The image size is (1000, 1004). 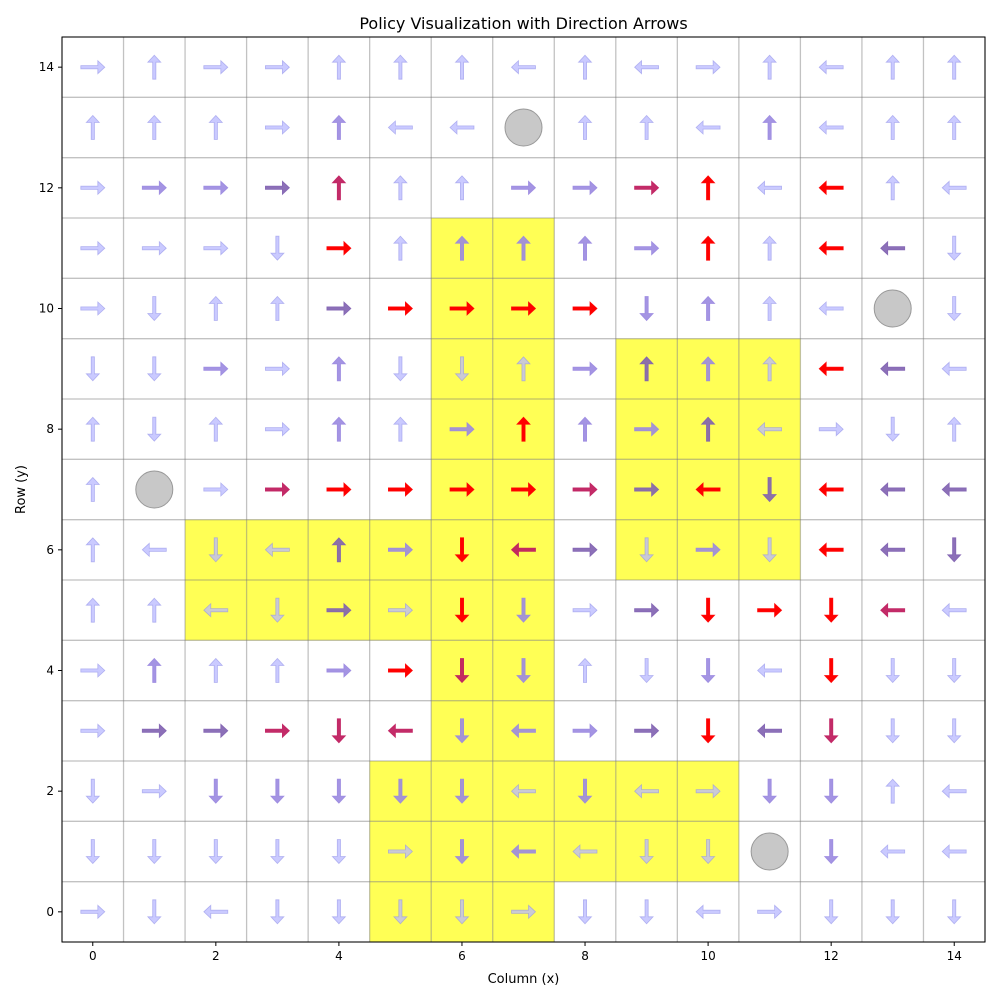 I want to click on y-tick-label: 6, so click(x=50, y=550).